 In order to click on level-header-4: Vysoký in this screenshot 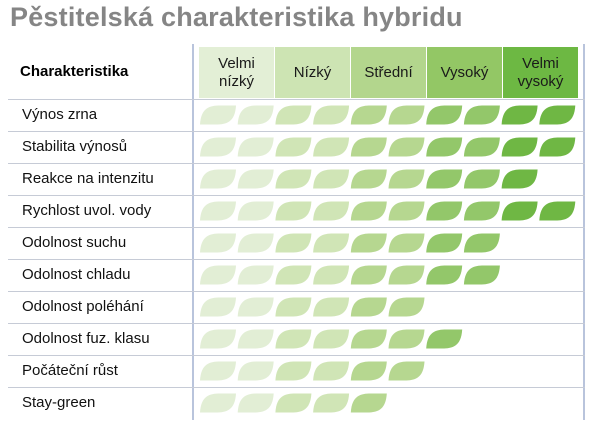, I will do `click(464, 72)`.